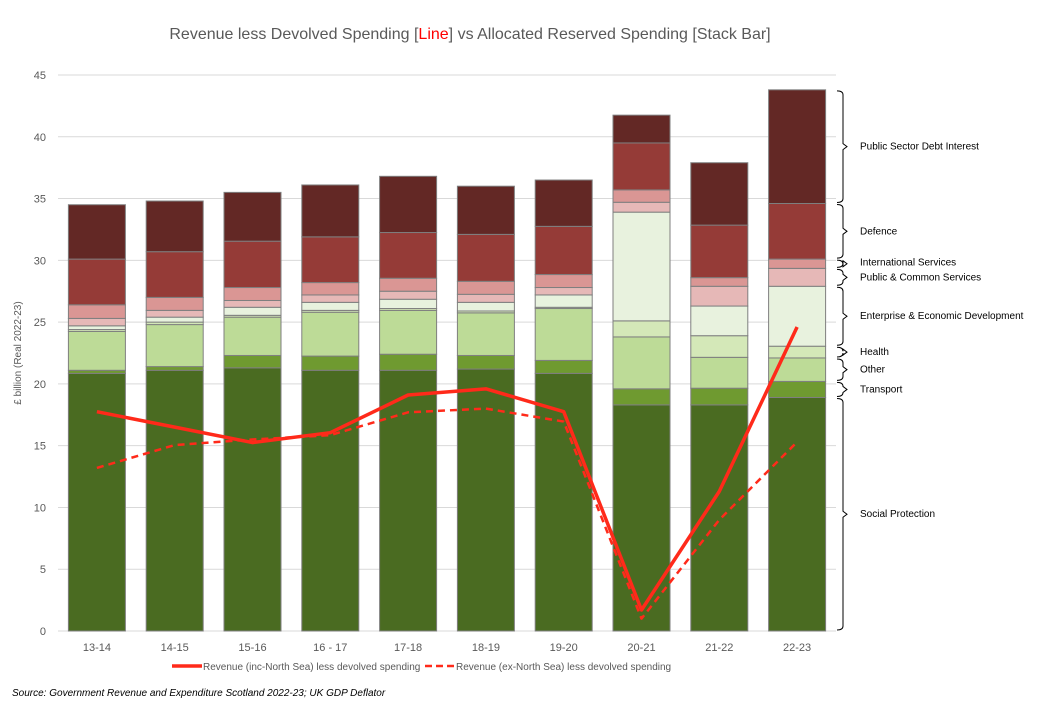  What do you see at coordinates (40, 447) in the screenshot?
I see `y-tick-label: 15` at bounding box center [40, 447].